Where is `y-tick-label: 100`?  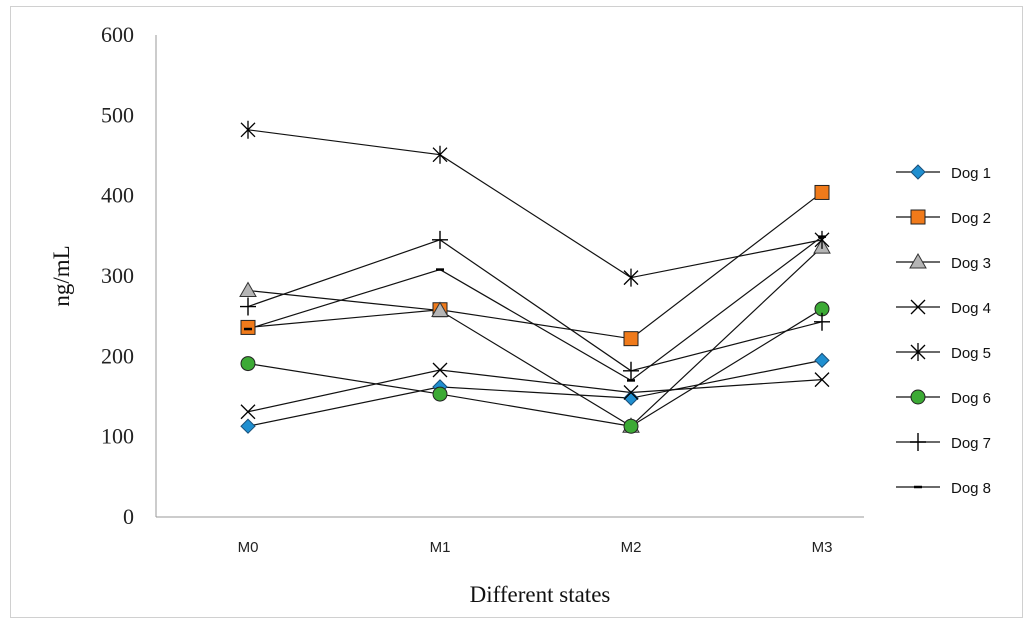
y-tick-label: 100 is located at coordinates (117, 436).